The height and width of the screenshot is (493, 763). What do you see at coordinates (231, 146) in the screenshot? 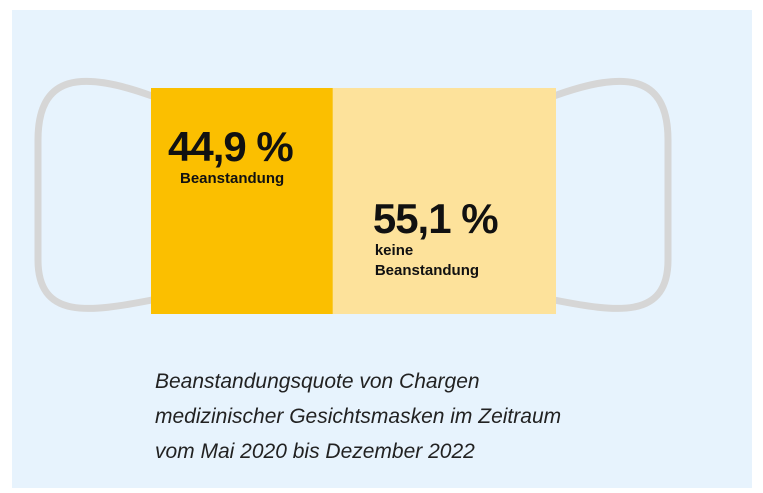
I see `value-label: 44,9 %` at bounding box center [231, 146].